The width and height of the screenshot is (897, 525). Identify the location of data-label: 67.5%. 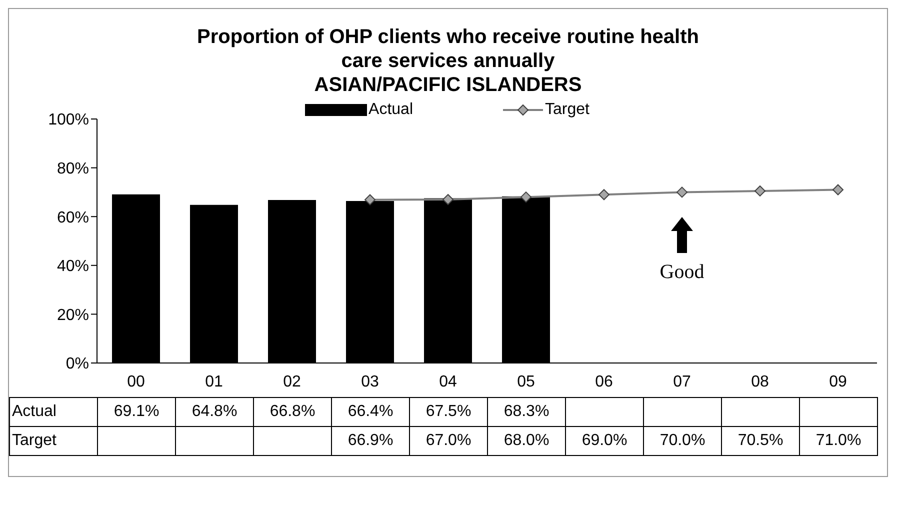
(449, 412).